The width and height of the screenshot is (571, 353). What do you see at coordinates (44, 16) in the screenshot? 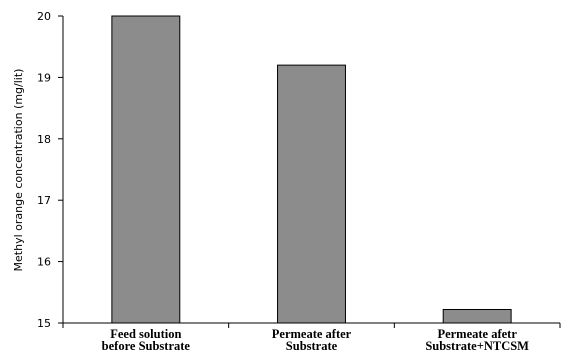
I see `y-tick-label: 20` at bounding box center [44, 16].